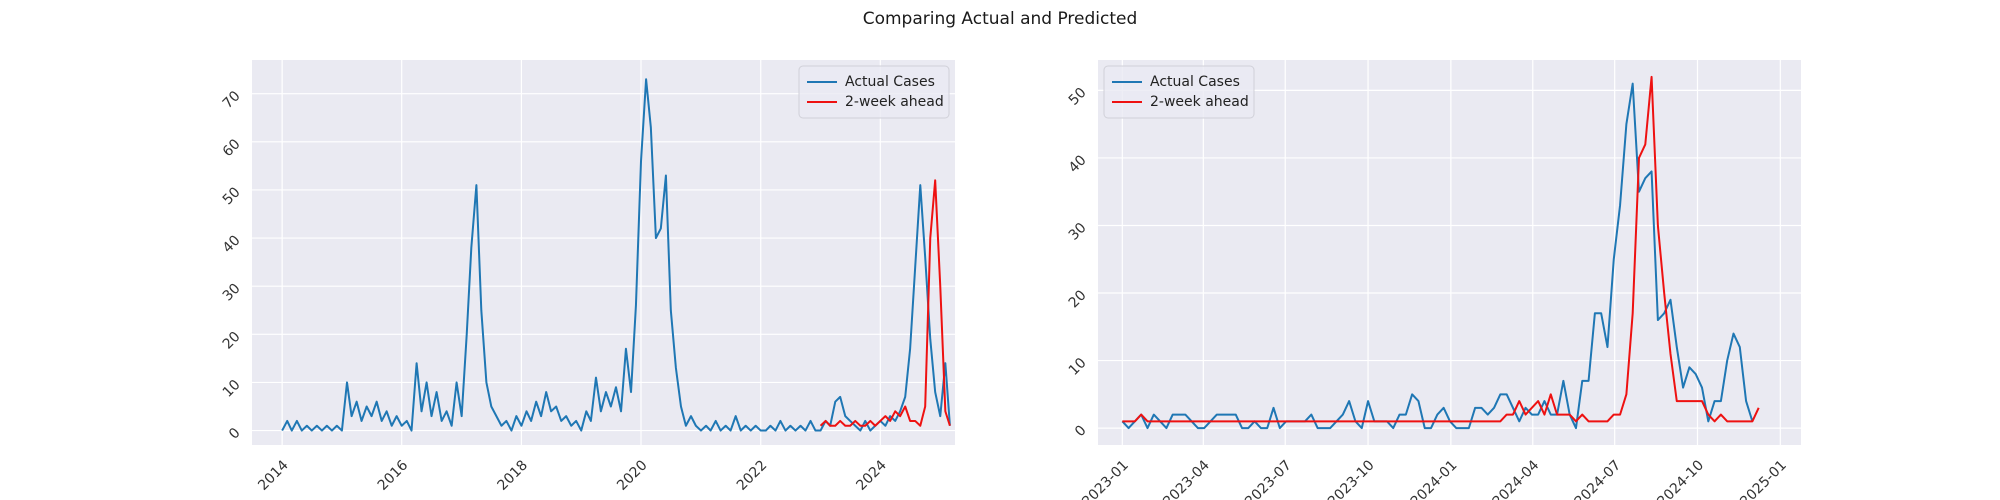 Image resolution: width=2000 pixels, height=500 pixels. What do you see at coordinates (1105, 478) in the screenshot?
I see `x-tick-label: 2023-01` at bounding box center [1105, 478].